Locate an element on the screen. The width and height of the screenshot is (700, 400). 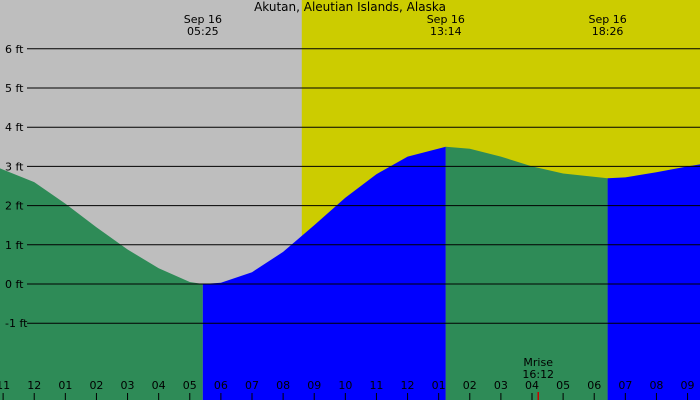
y-tick-label: 1 ft is located at coordinates (14, 245).